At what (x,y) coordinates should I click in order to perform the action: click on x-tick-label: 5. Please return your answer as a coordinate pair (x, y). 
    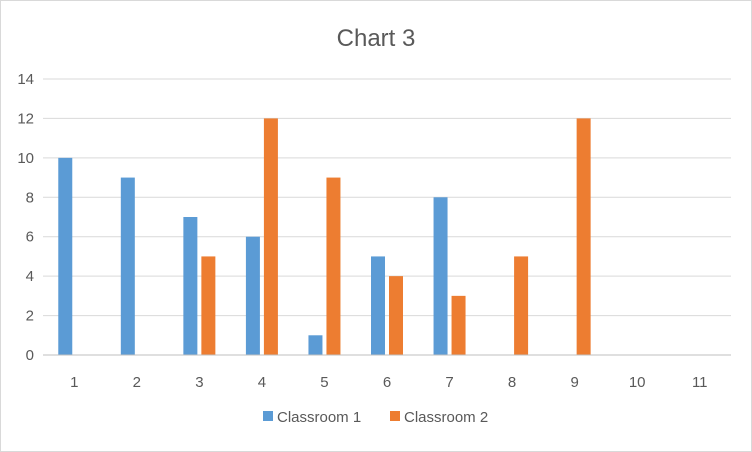
    Looking at the image, I should click on (324, 382).